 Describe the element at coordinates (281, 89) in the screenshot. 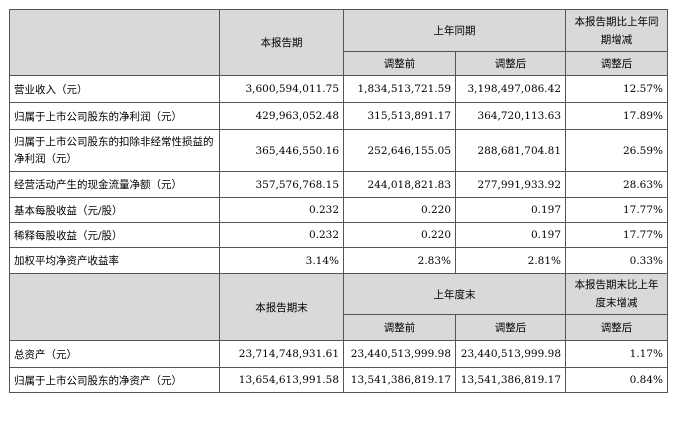

I see `current-value: 3,600,594,011.75` at that location.